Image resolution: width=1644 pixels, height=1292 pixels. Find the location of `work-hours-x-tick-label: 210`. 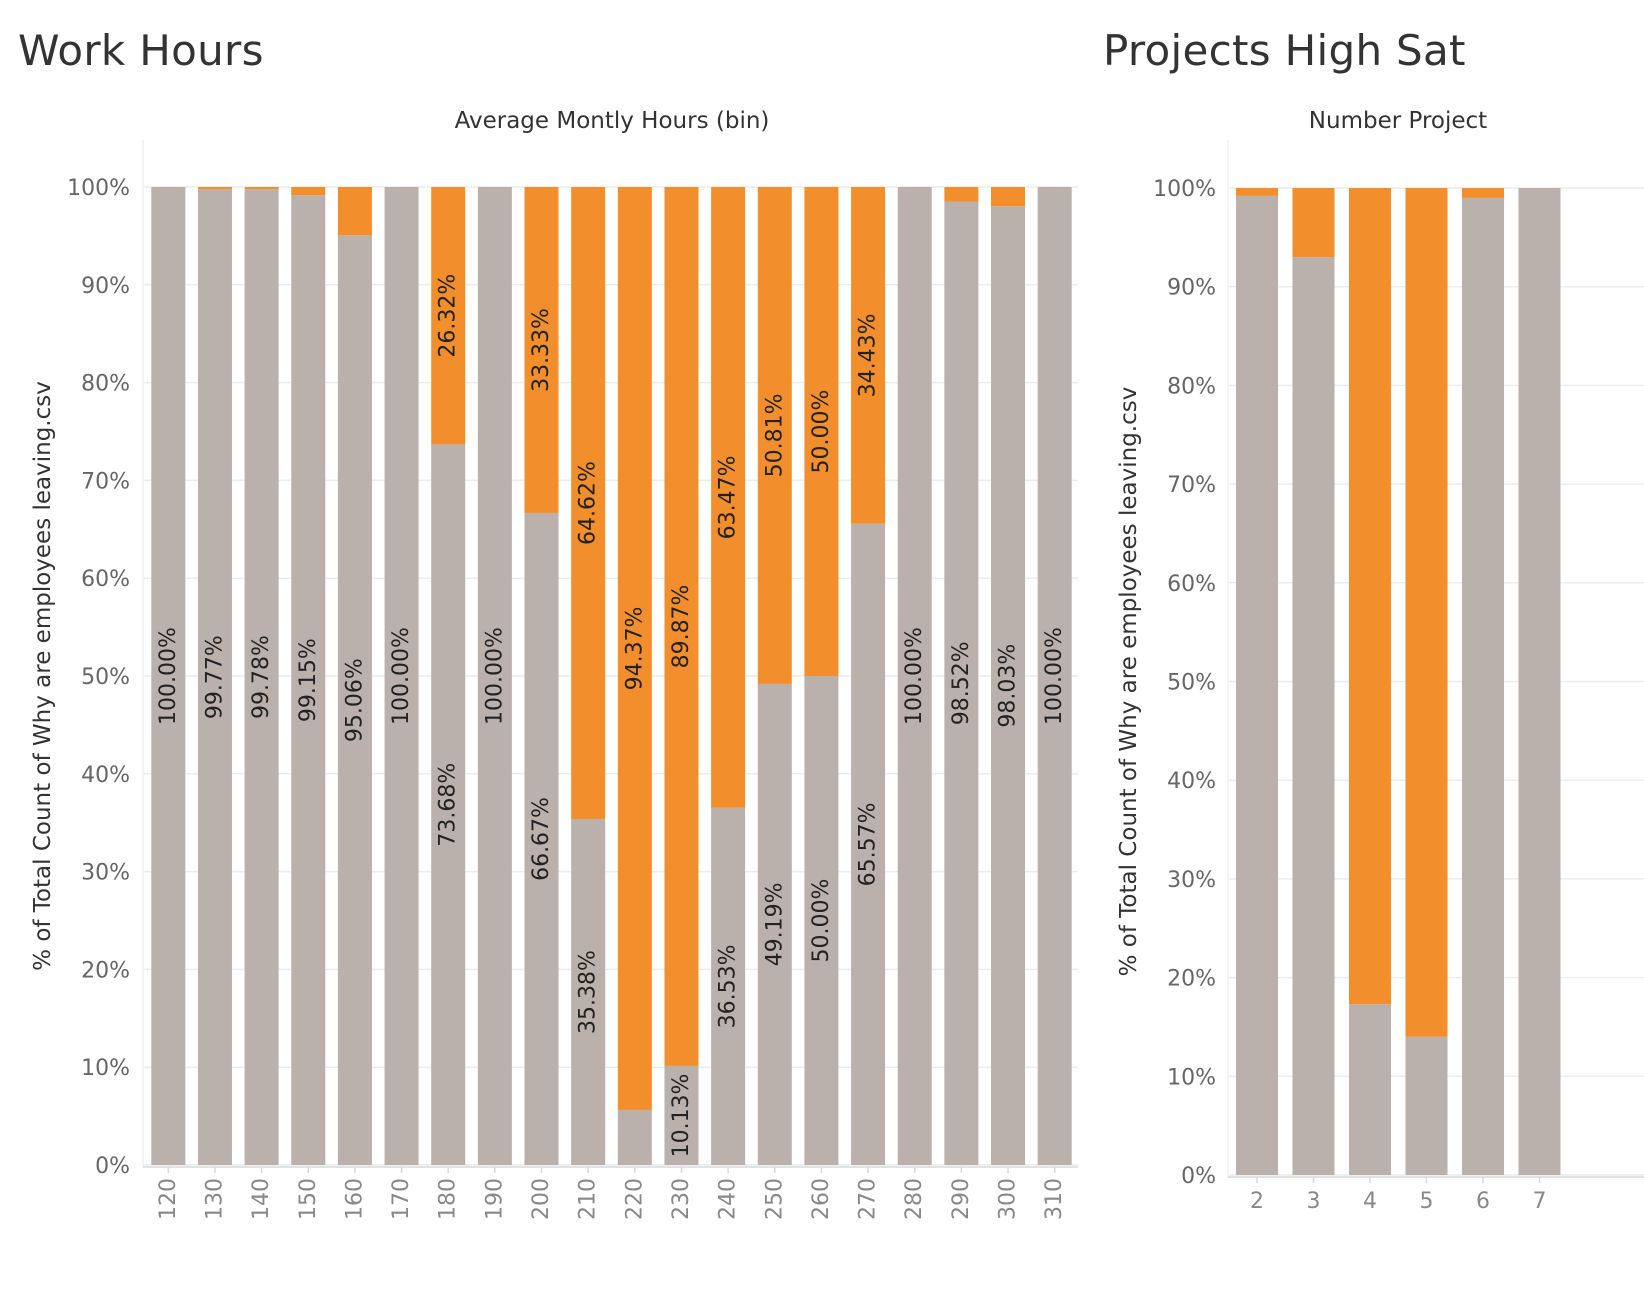

work-hours-x-tick-label: 210 is located at coordinates (588, 1199).